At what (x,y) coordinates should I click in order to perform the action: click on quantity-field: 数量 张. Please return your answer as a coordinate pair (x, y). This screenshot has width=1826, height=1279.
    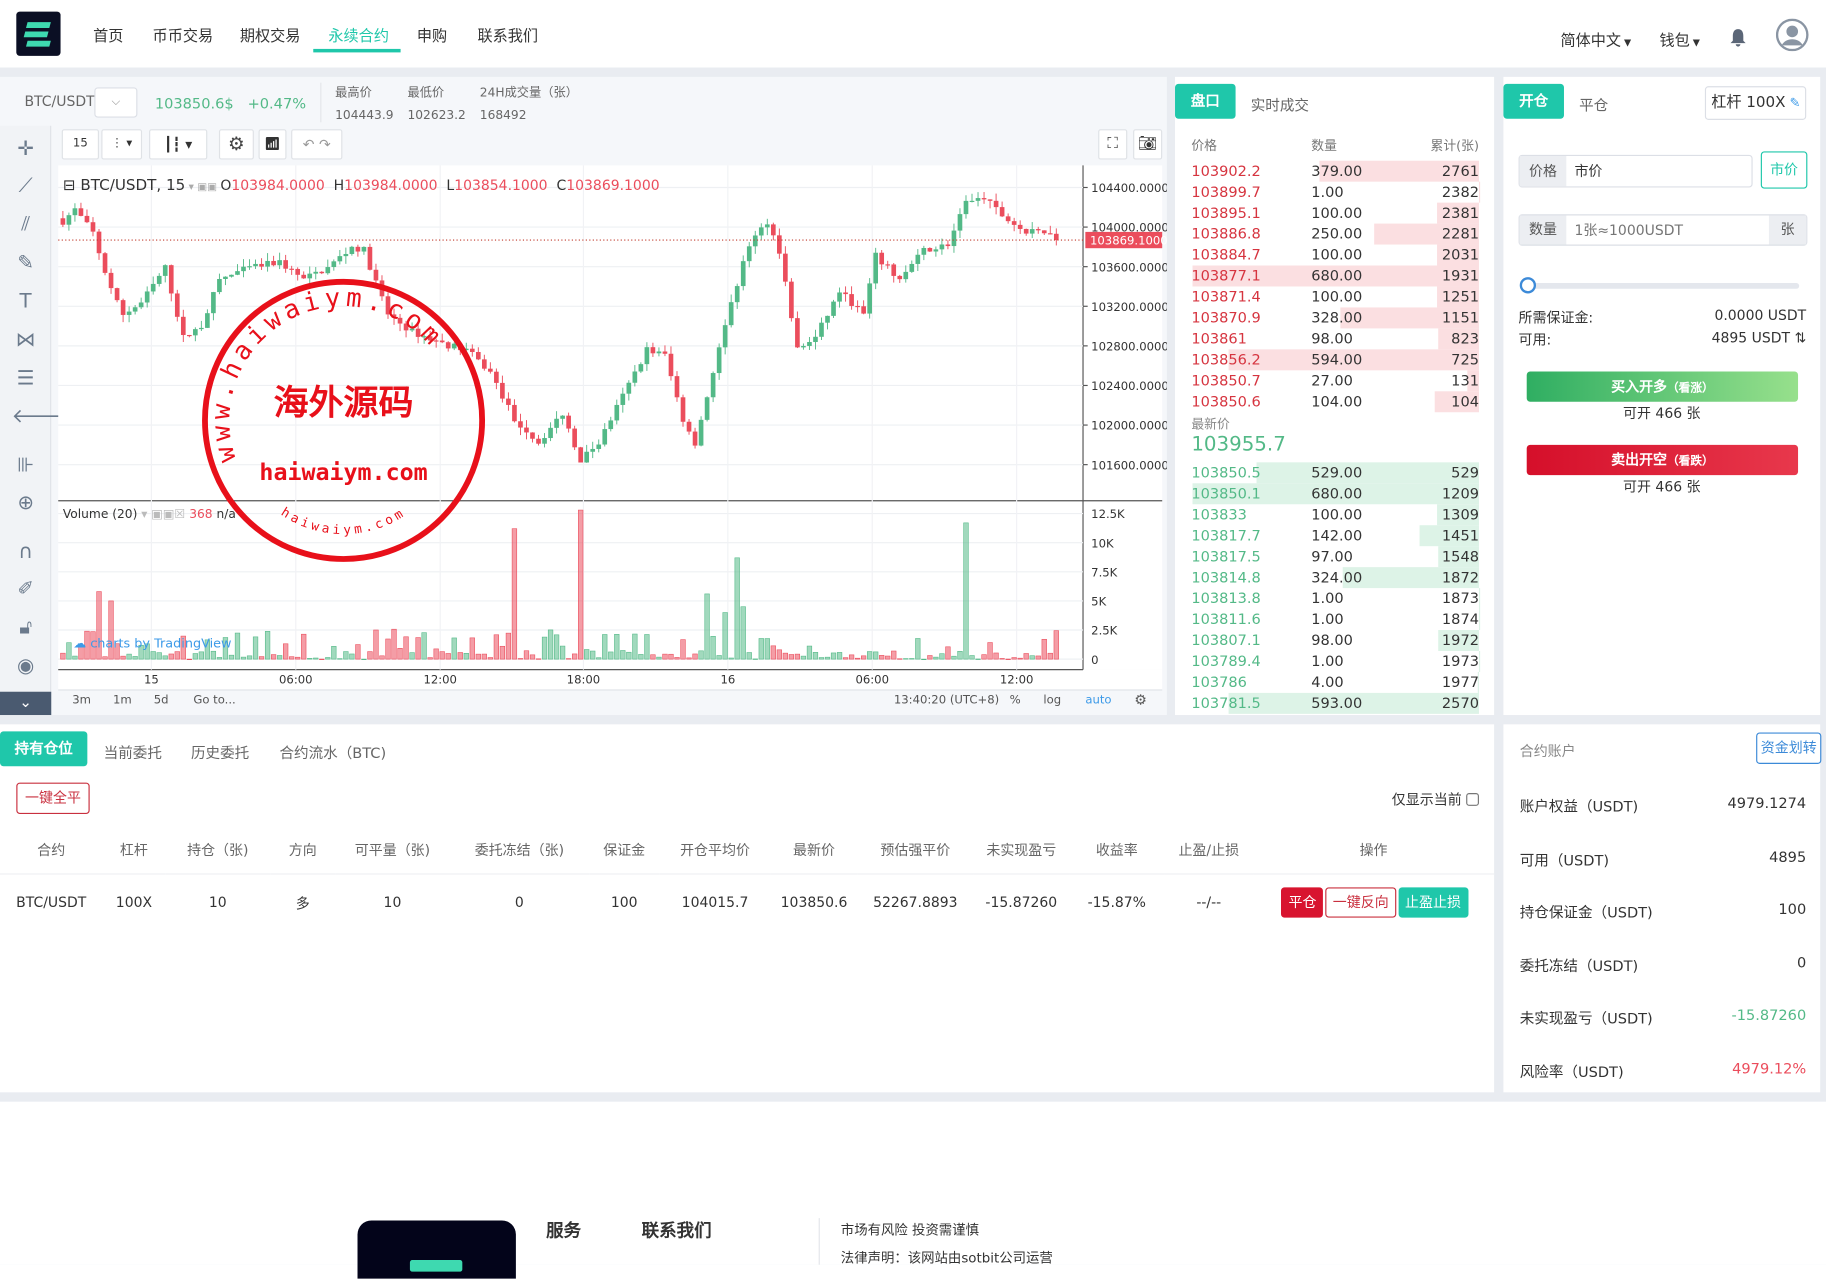
    Looking at the image, I should click on (1663, 229).